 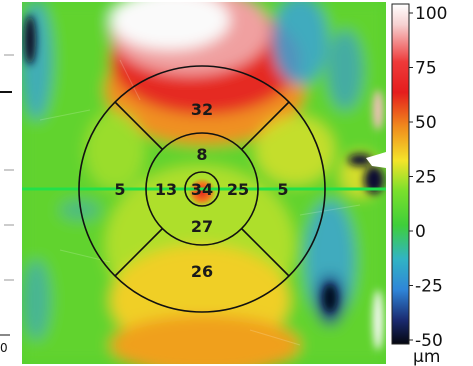 What do you see at coordinates (426, 178) in the screenshot?
I see `color-scale-tick-label: 25` at bounding box center [426, 178].